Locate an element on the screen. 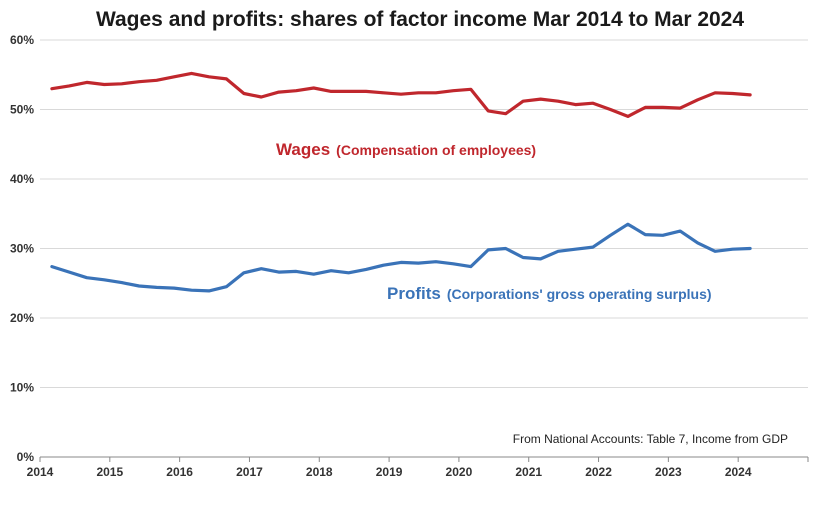 This screenshot has height=509, width=840. y-tick-label: 0% is located at coordinates (26, 457).